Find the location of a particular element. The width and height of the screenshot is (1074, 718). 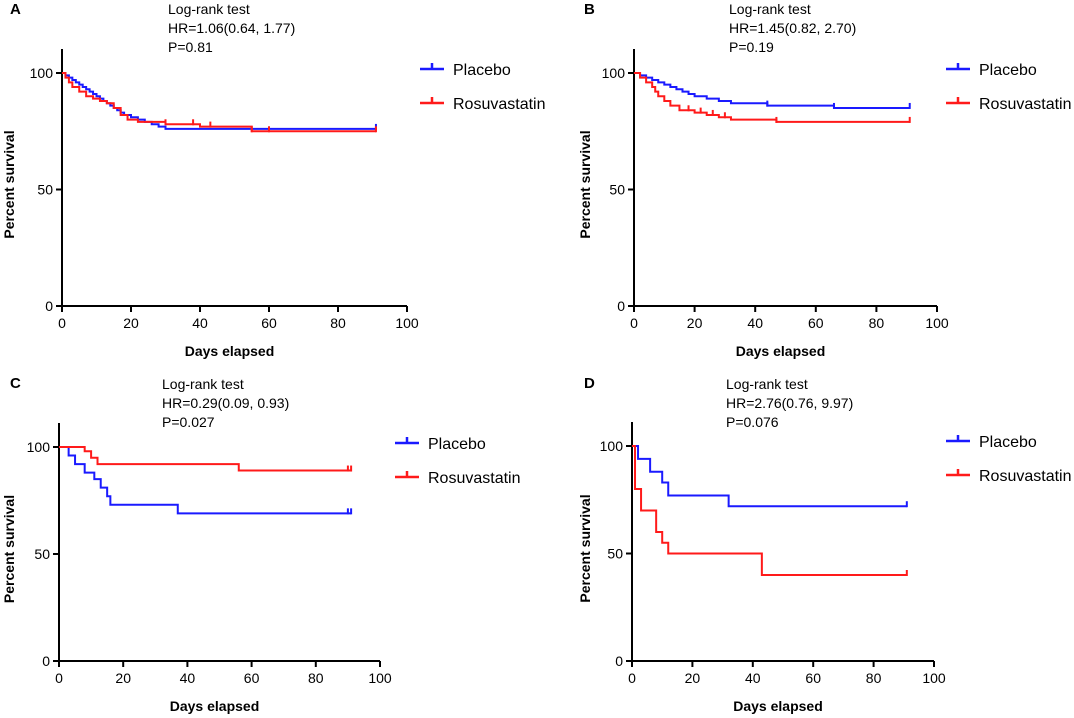

stat-line-2: HR=1.45(0.82, 2.70) is located at coordinates (792, 28).